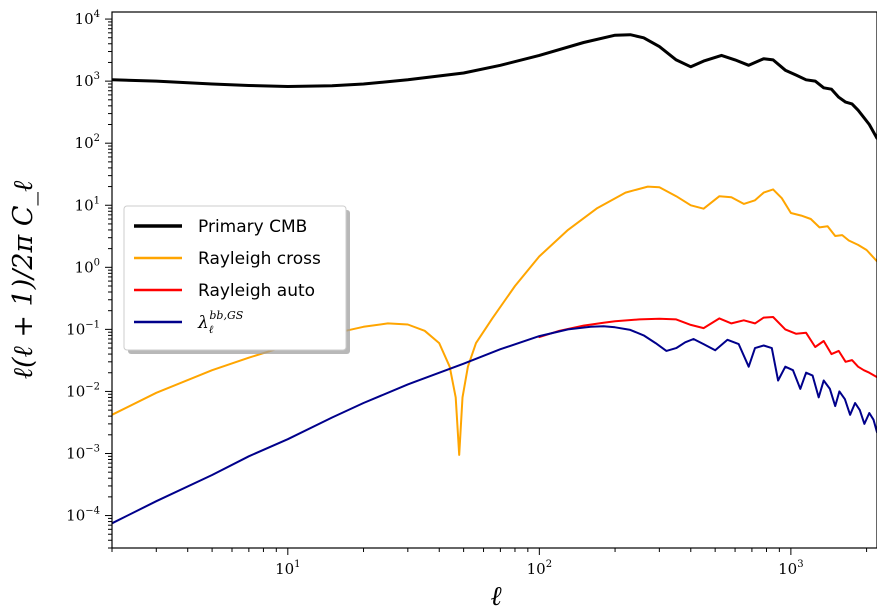 This screenshot has width=877, height=610. What do you see at coordinates (256, 291) in the screenshot?
I see `legend-label-2: Rayleigh auto` at bounding box center [256, 291].